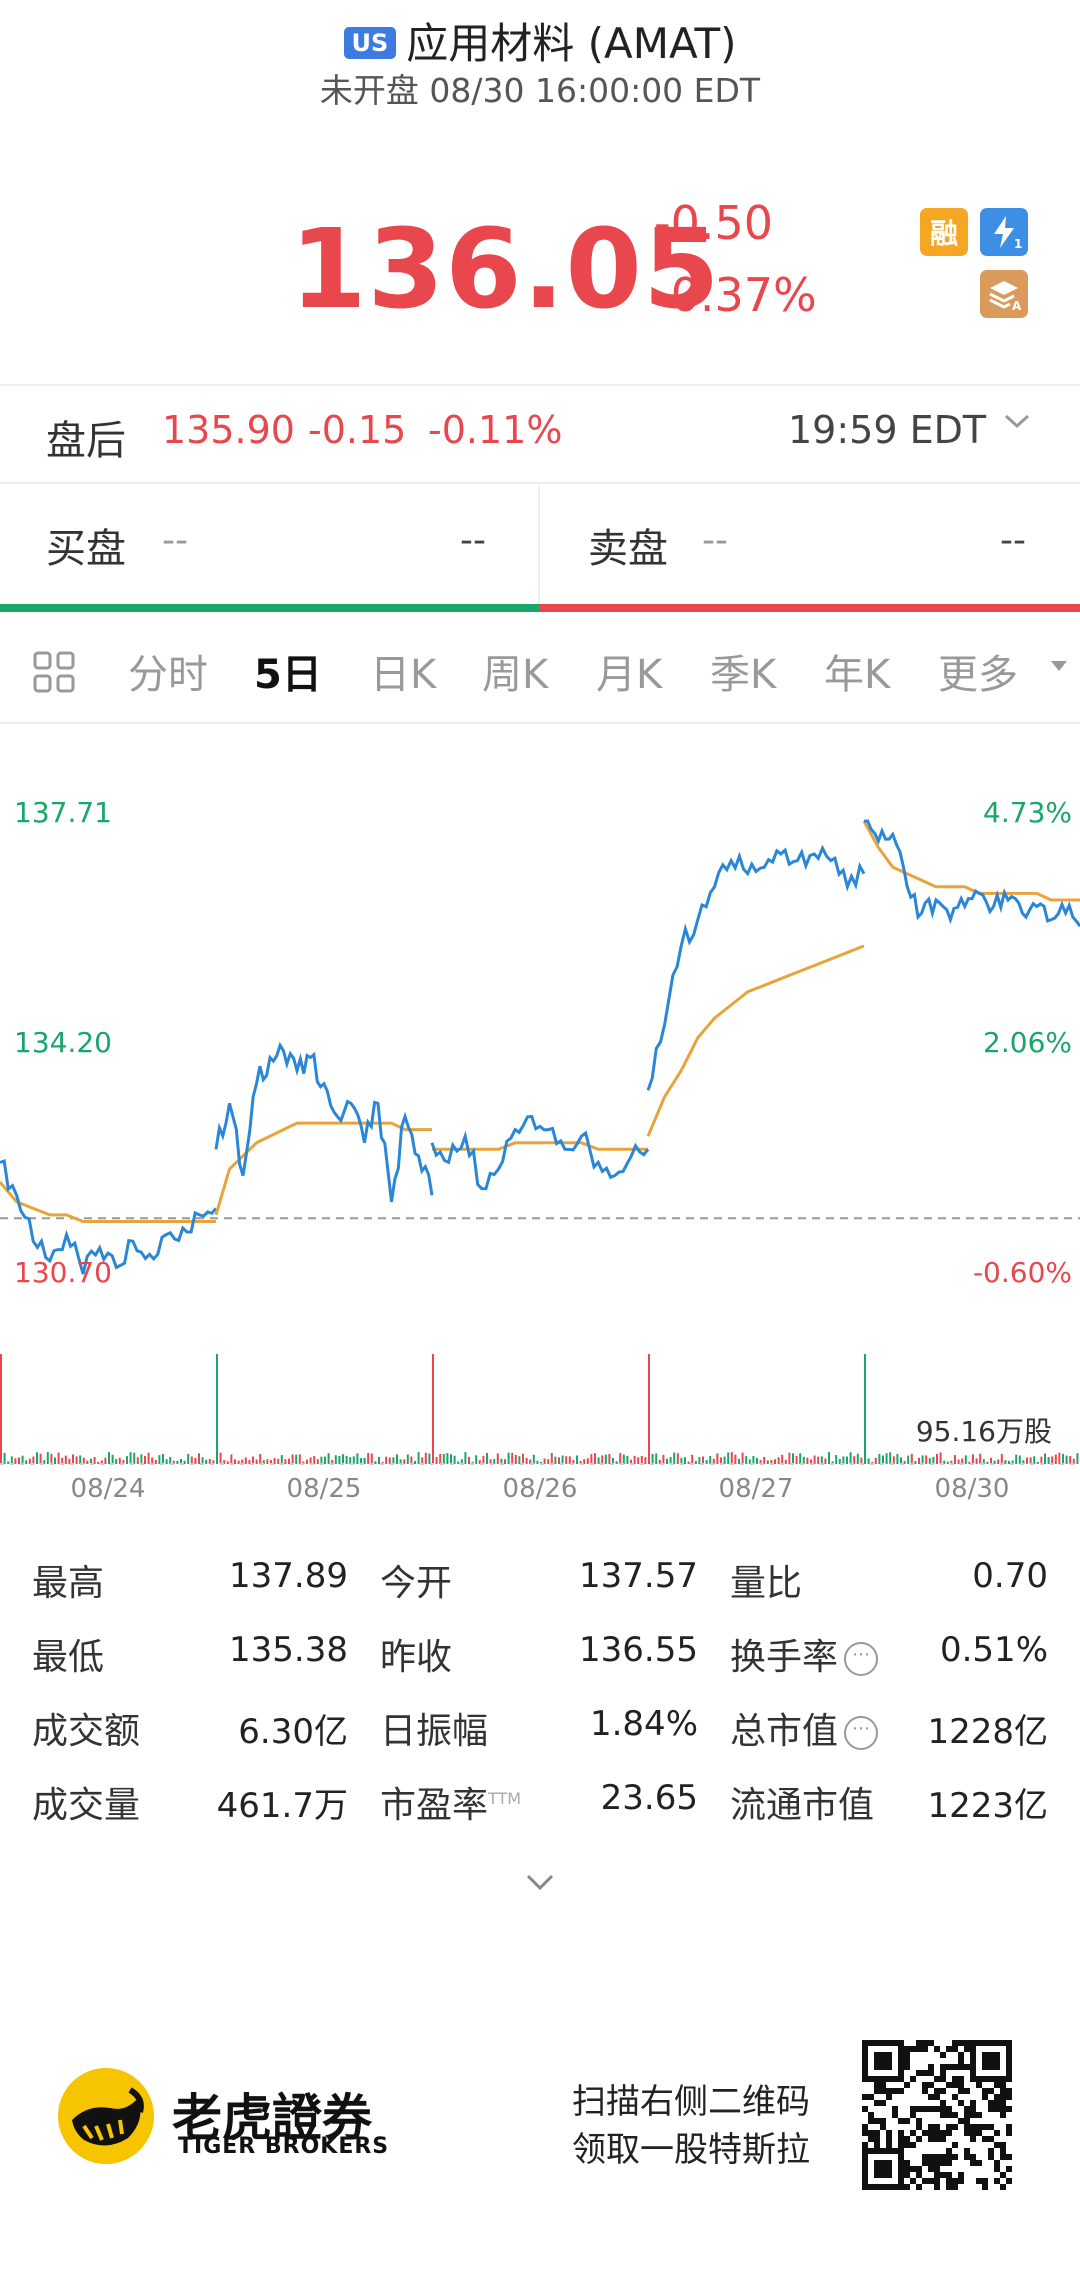 The image size is (1080, 2288). Describe the element at coordinates (1027, 1042) in the screenshot. I see `y-tick-right-mid: 2.06%` at that location.